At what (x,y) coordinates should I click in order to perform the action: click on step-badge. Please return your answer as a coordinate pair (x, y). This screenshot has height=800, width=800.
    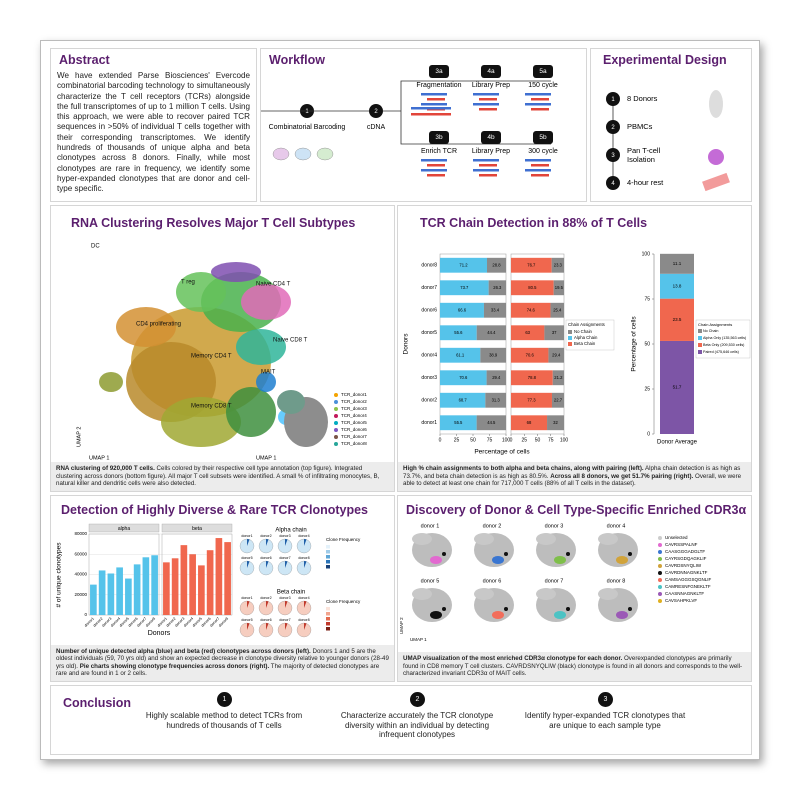
    Looking at the image, I should click on (376, 111).